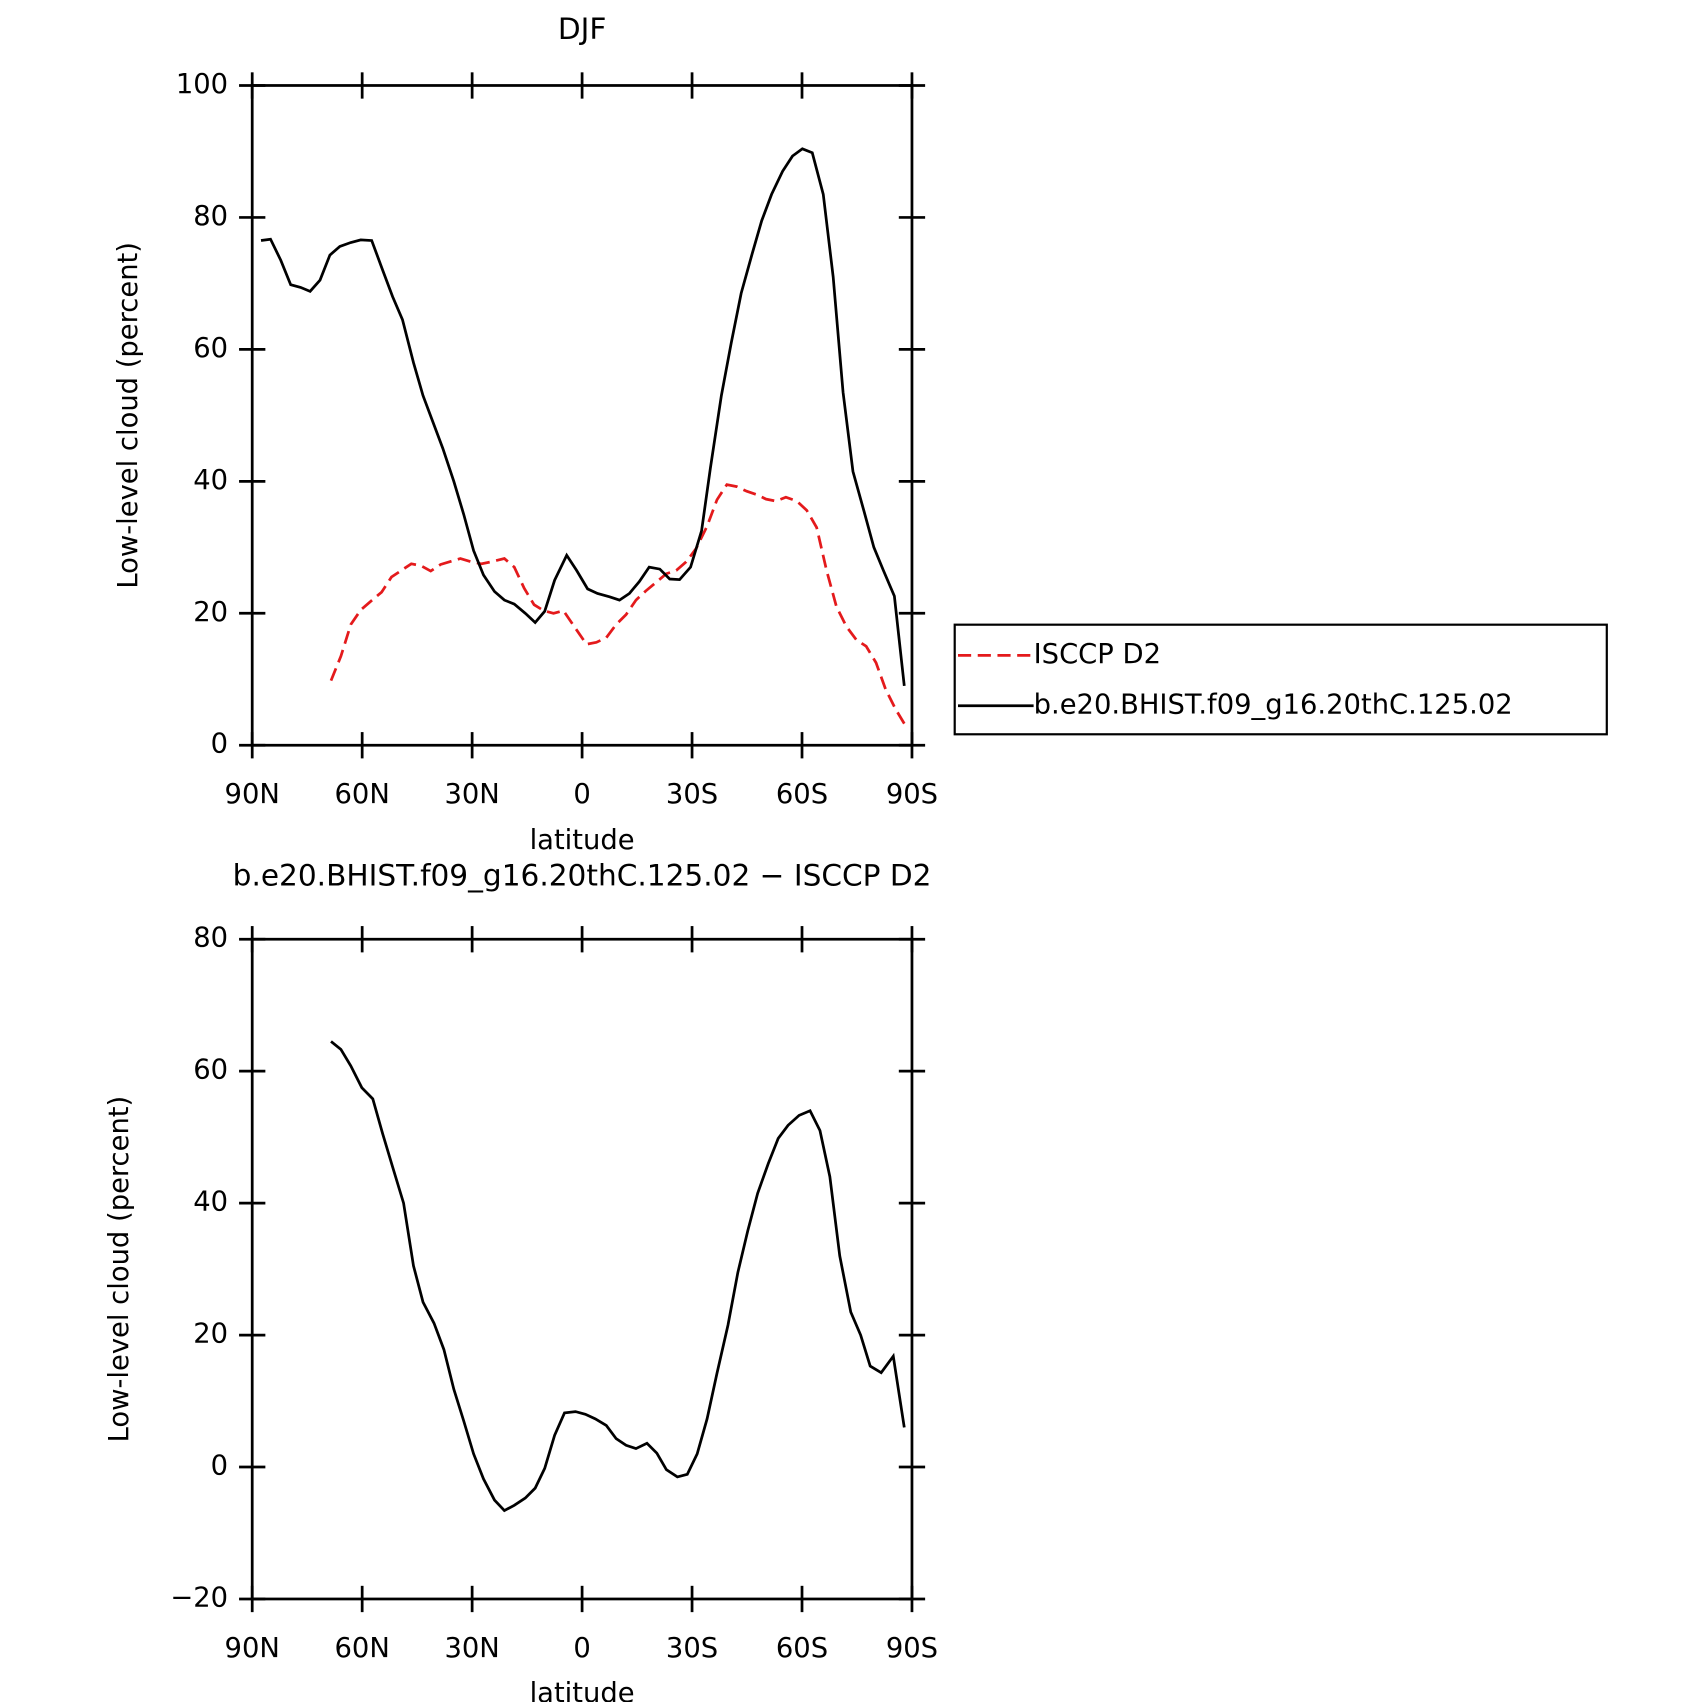  I want to click on y-tick-label: −20, so click(199, 1597).